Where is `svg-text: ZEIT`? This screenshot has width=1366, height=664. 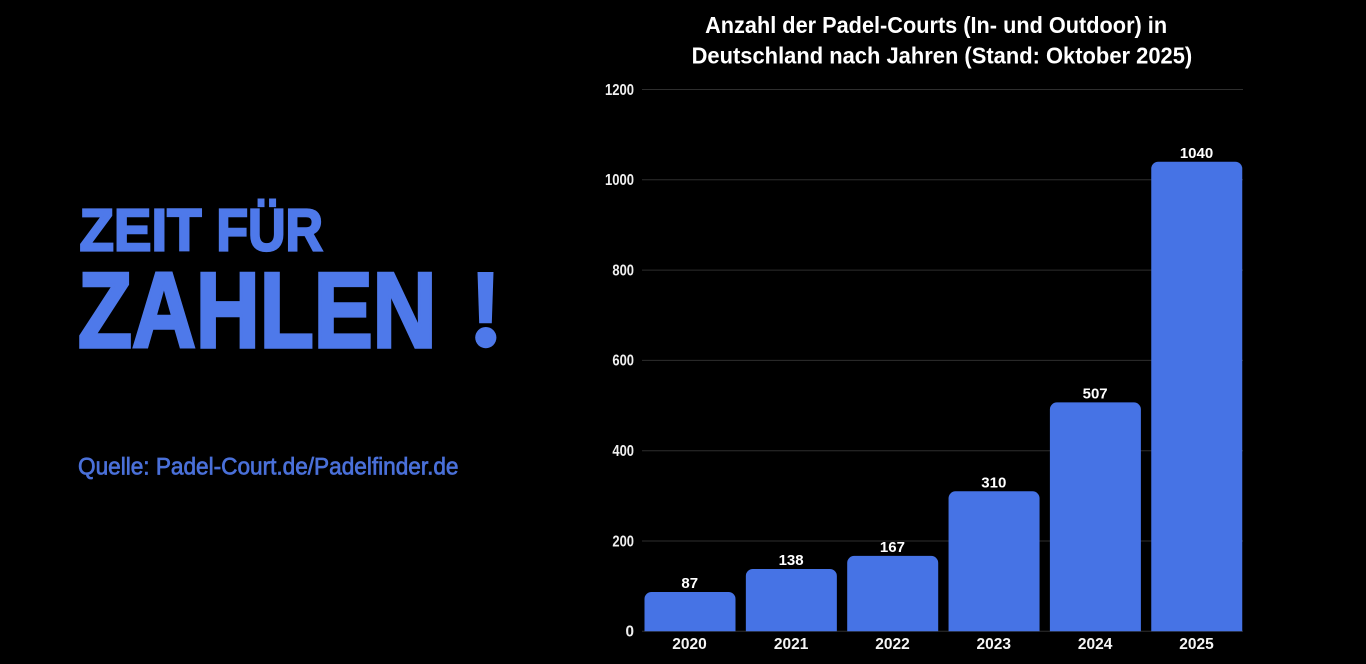
svg-text: ZEIT is located at coordinates (141, 231).